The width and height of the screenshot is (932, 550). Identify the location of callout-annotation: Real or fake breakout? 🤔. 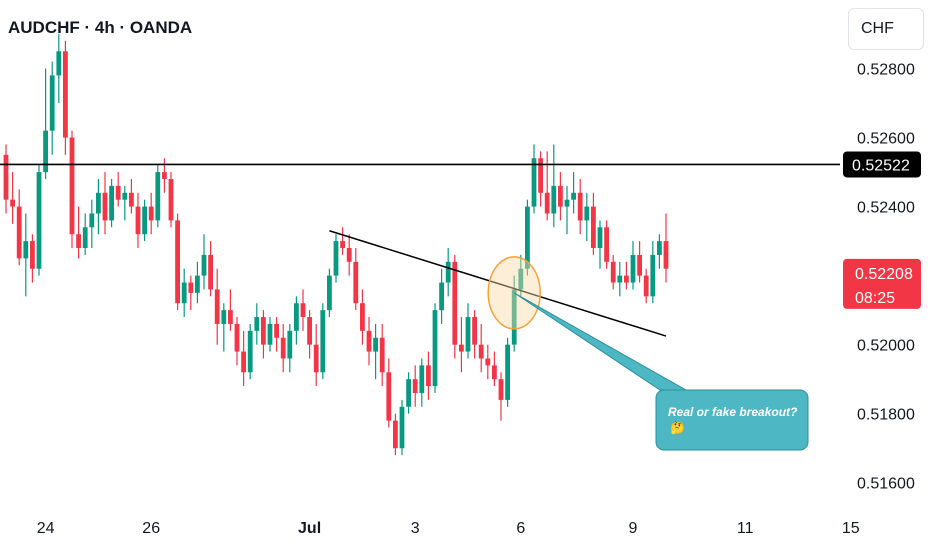
(661, 371).